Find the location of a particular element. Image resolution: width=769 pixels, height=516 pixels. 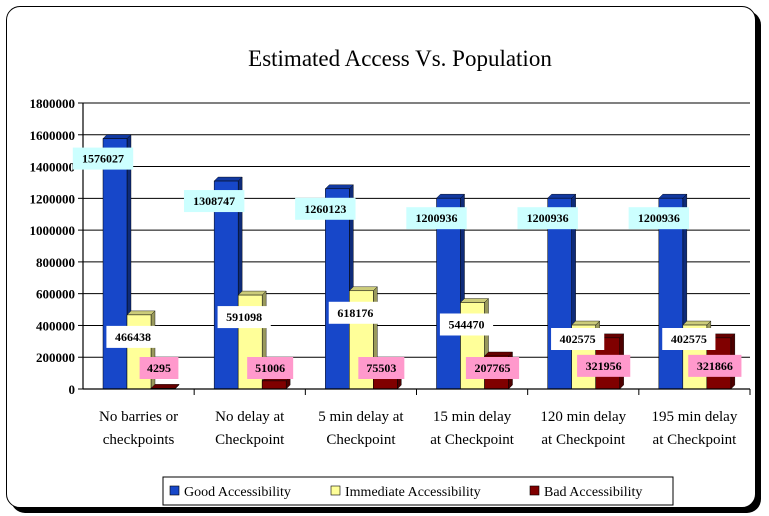

data-label: 207765 is located at coordinates (492, 368).